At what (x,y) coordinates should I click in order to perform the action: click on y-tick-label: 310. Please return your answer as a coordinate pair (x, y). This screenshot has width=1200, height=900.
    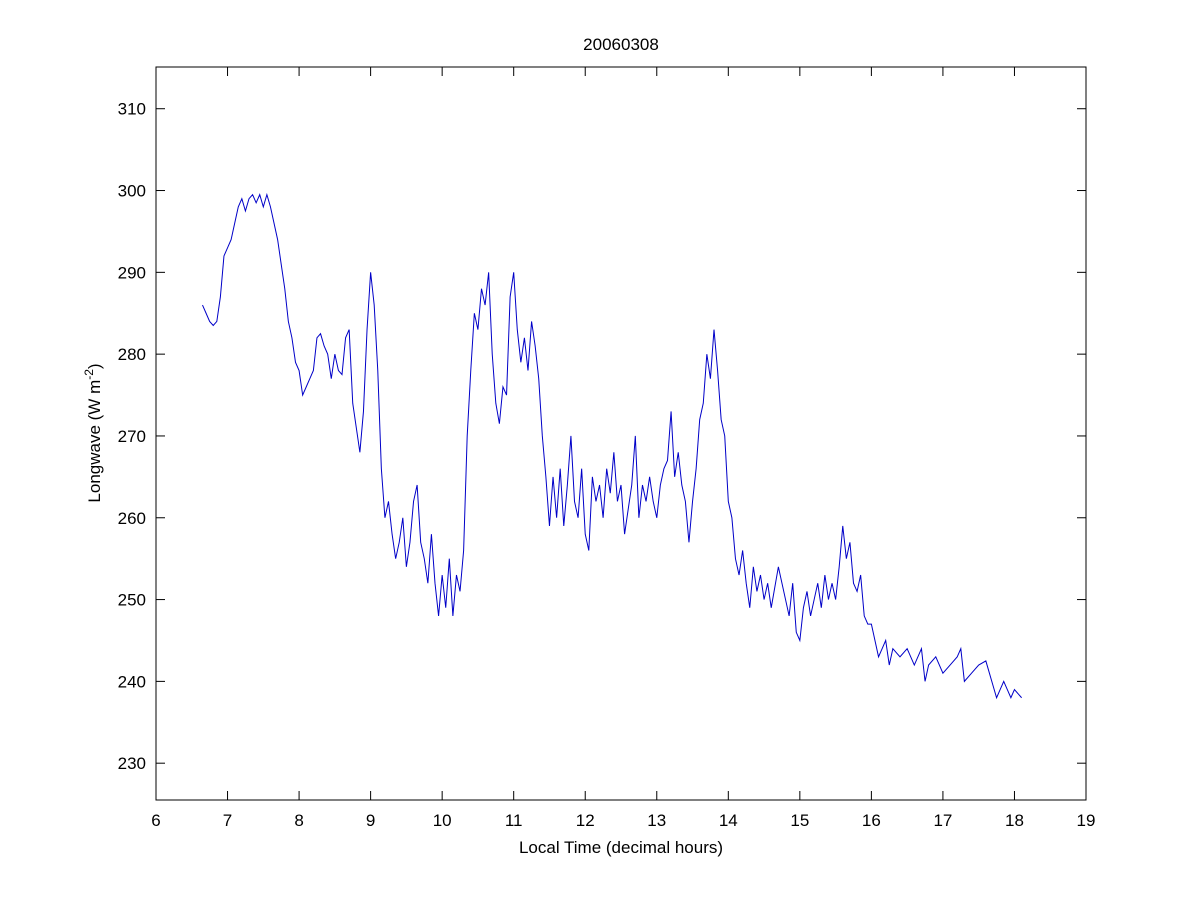
    Looking at the image, I should click on (132, 109).